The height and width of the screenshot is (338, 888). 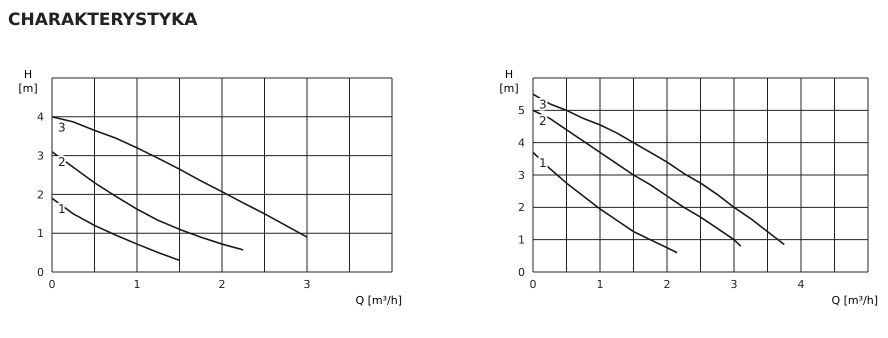 What do you see at coordinates (521, 111) in the screenshot?
I see `y-tick-label: 5` at bounding box center [521, 111].